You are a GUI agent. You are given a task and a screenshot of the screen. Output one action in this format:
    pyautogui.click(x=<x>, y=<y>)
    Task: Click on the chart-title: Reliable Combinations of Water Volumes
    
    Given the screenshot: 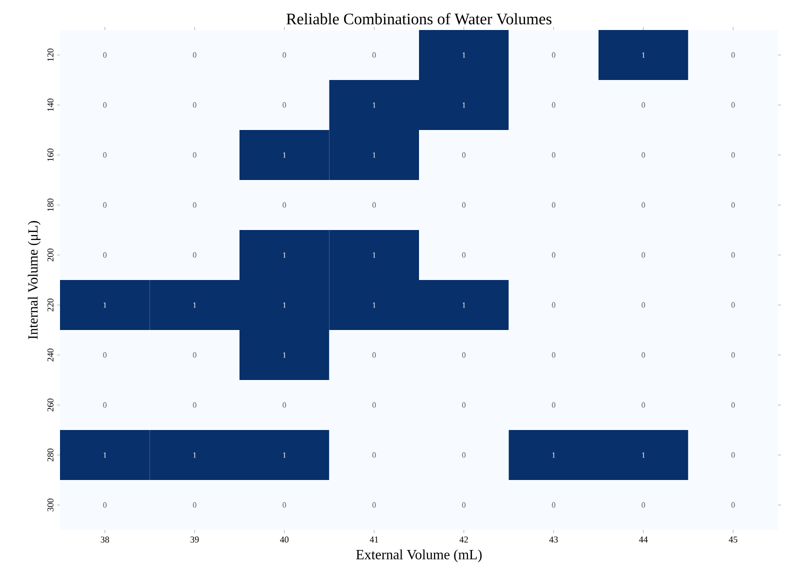 What is the action you would take?
    pyautogui.click(x=419, y=18)
    